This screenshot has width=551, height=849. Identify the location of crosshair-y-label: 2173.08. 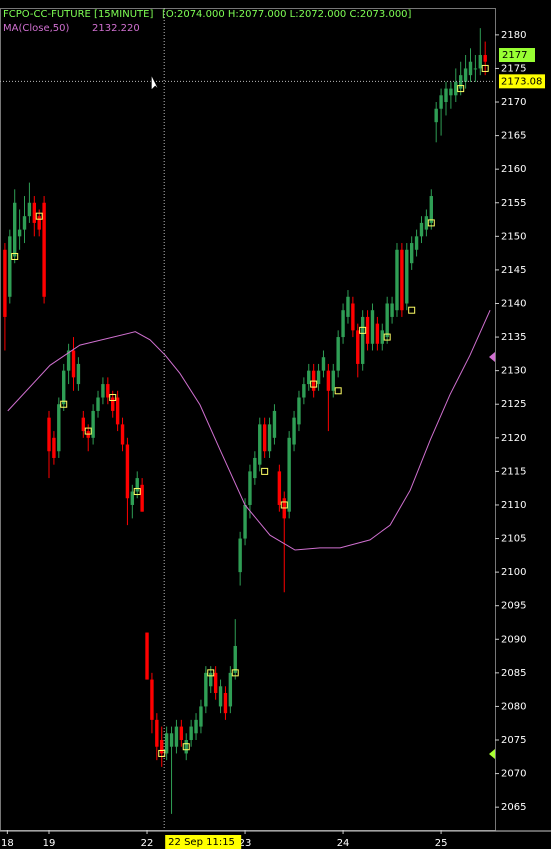
(521, 81).